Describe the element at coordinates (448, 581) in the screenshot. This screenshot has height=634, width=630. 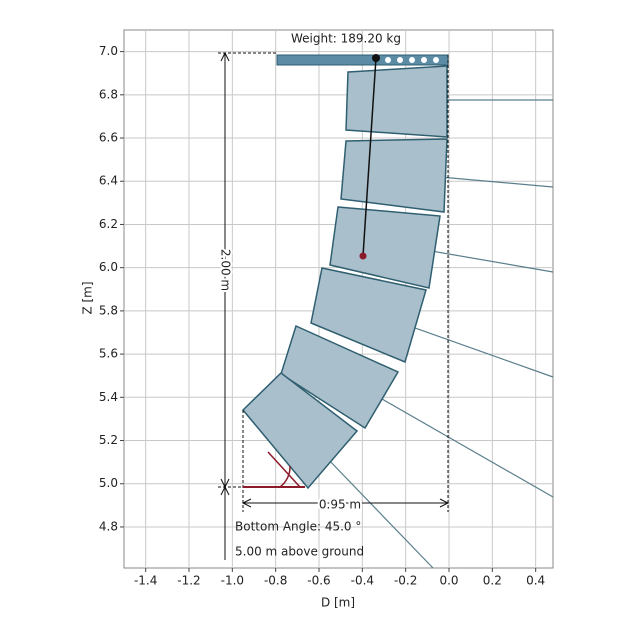
I see `x-tick-label: 0.0` at that location.